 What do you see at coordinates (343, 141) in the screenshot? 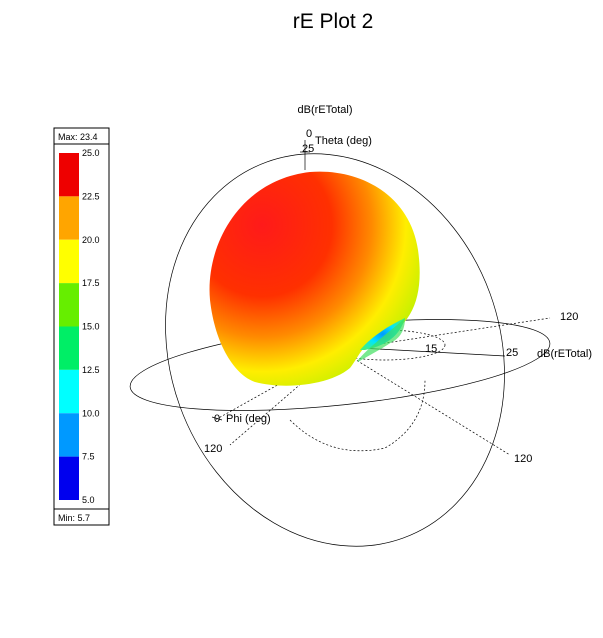
I see `theta-axis-label: Theta (deg)` at bounding box center [343, 141].